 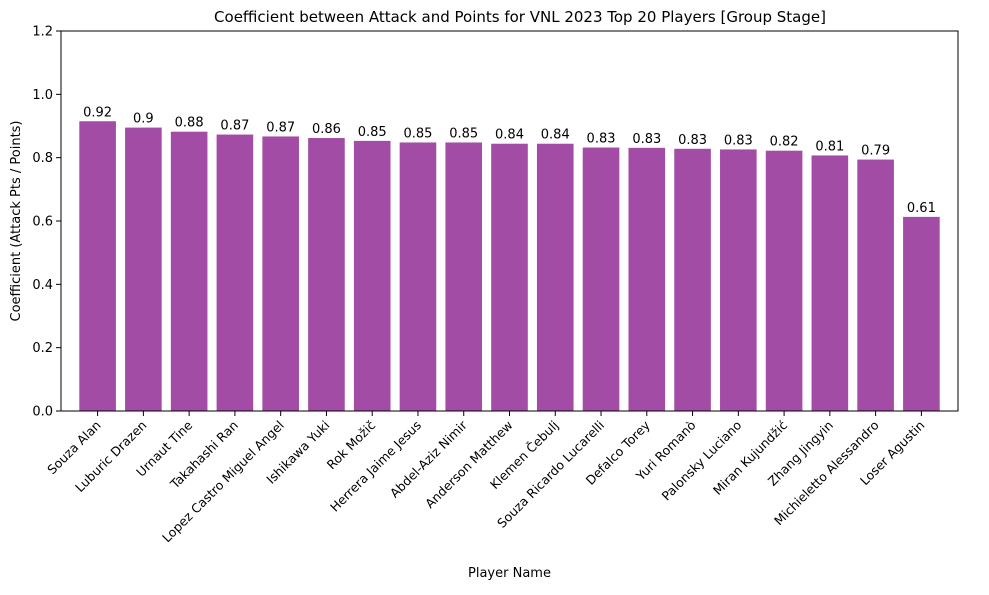 I want to click on y-axis-label: Coefficient (Attack Pts / Points), so click(x=16, y=220).